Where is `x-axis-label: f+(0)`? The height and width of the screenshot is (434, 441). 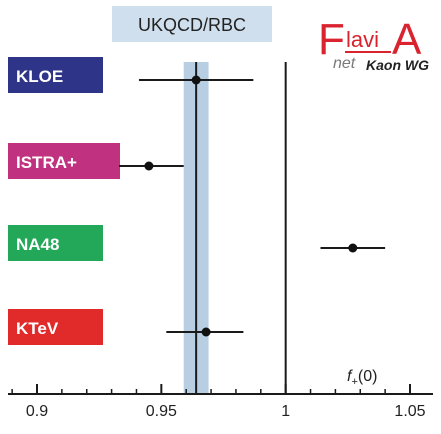 x-axis-label: f+(0) is located at coordinates (362, 378).